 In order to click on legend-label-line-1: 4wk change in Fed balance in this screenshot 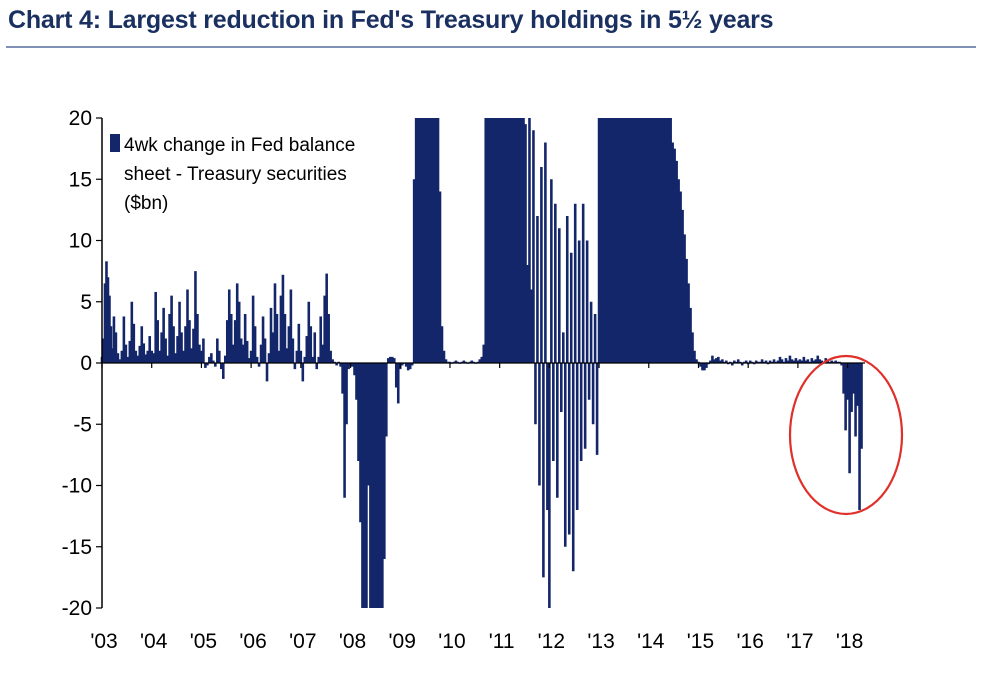, I will do `click(239, 145)`.